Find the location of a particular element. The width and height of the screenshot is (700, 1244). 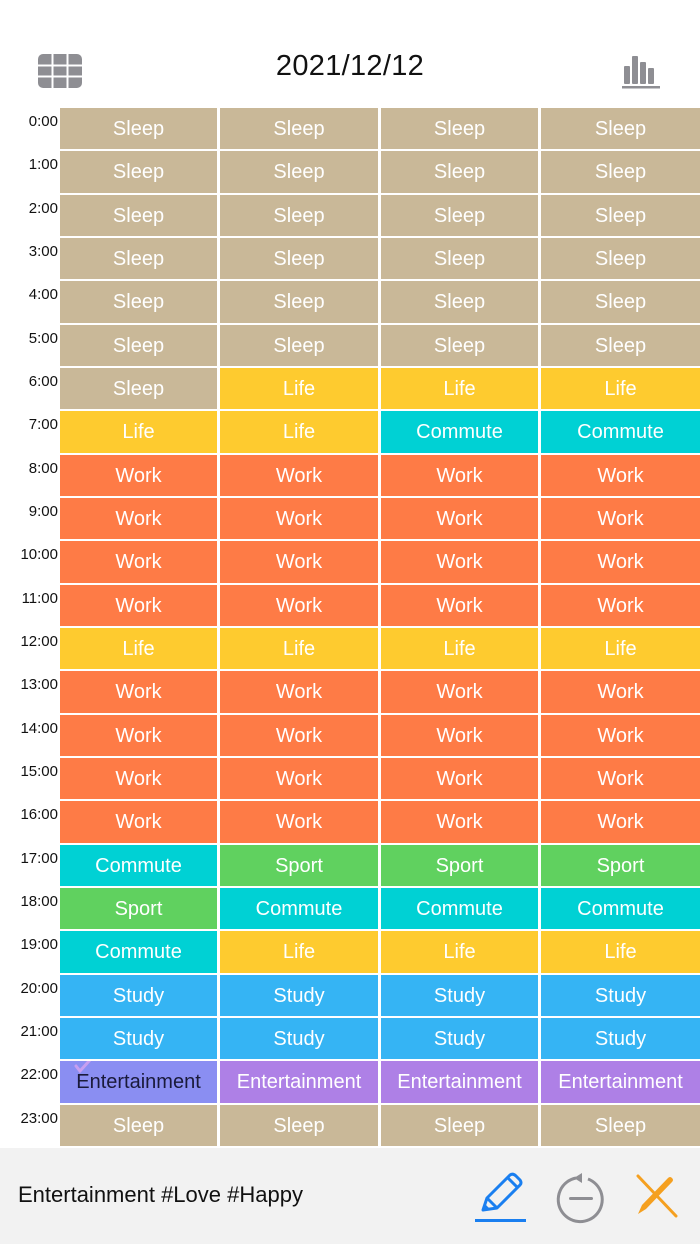

activity-cell-selected: Entertainment is located at coordinates (138, 1082).